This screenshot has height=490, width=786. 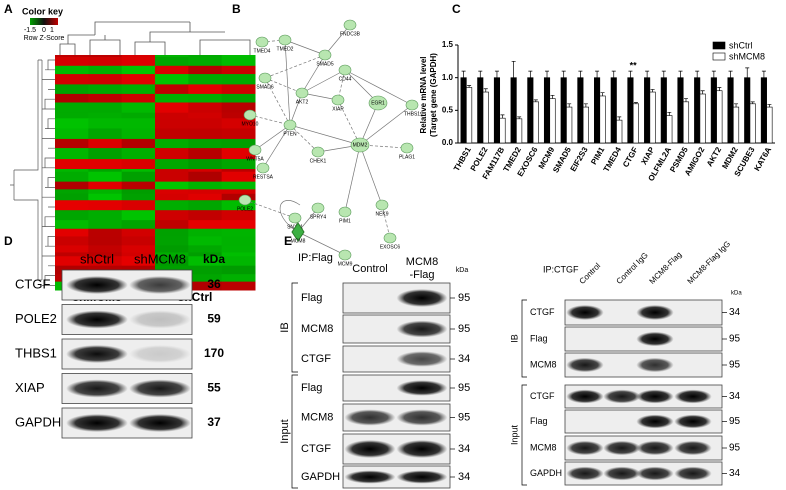 I want to click on legend-label: shMCM8, so click(x=747, y=56).